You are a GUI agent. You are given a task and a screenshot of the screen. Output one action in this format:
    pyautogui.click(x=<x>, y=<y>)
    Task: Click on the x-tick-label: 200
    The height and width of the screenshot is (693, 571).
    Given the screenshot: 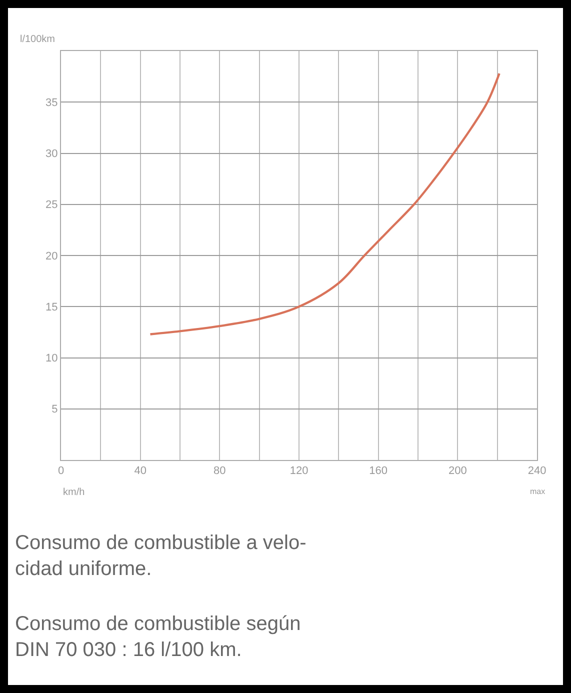 What is the action you would take?
    pyautogui.click(x=457, y=471)
    